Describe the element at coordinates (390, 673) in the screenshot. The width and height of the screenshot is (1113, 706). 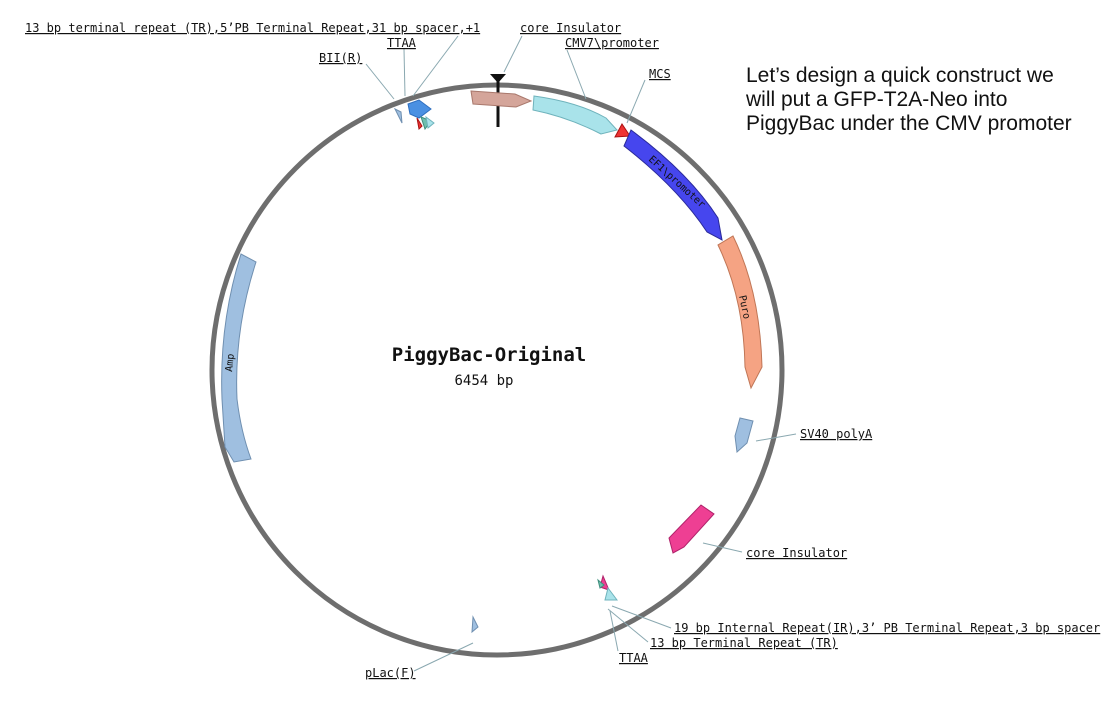
I see `label-plac: pLac(F)` at that location.